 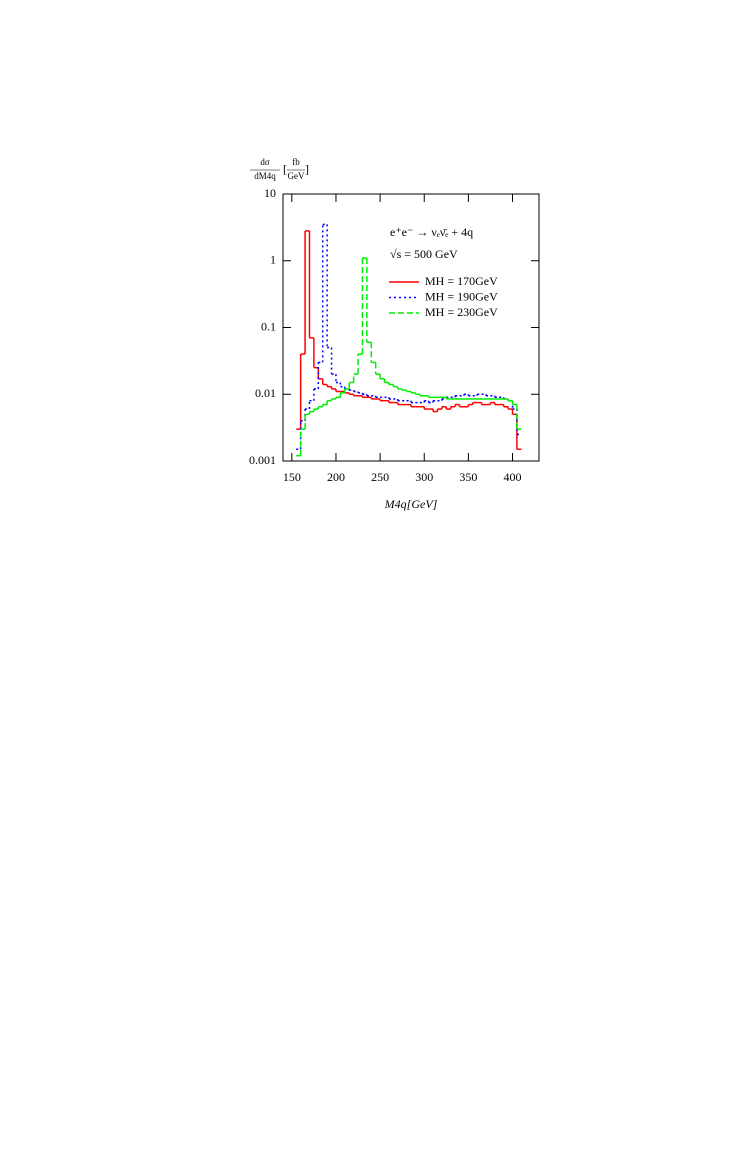 I want to click on x-axis-label: M4q[GeV], so click(x=411, y=504).